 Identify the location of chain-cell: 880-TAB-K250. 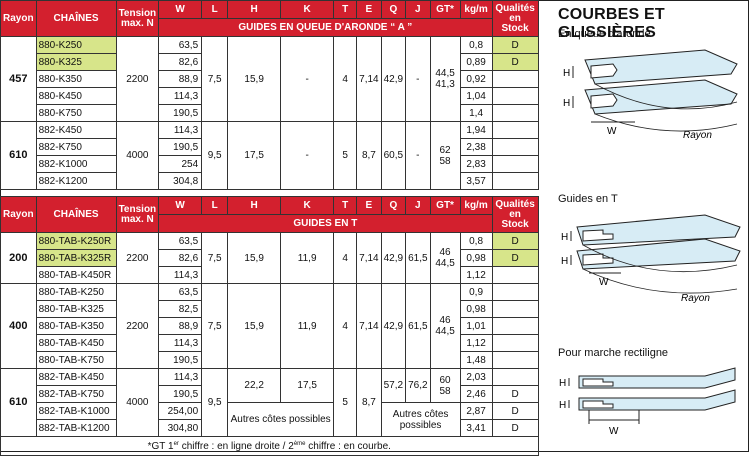
(76, 292).